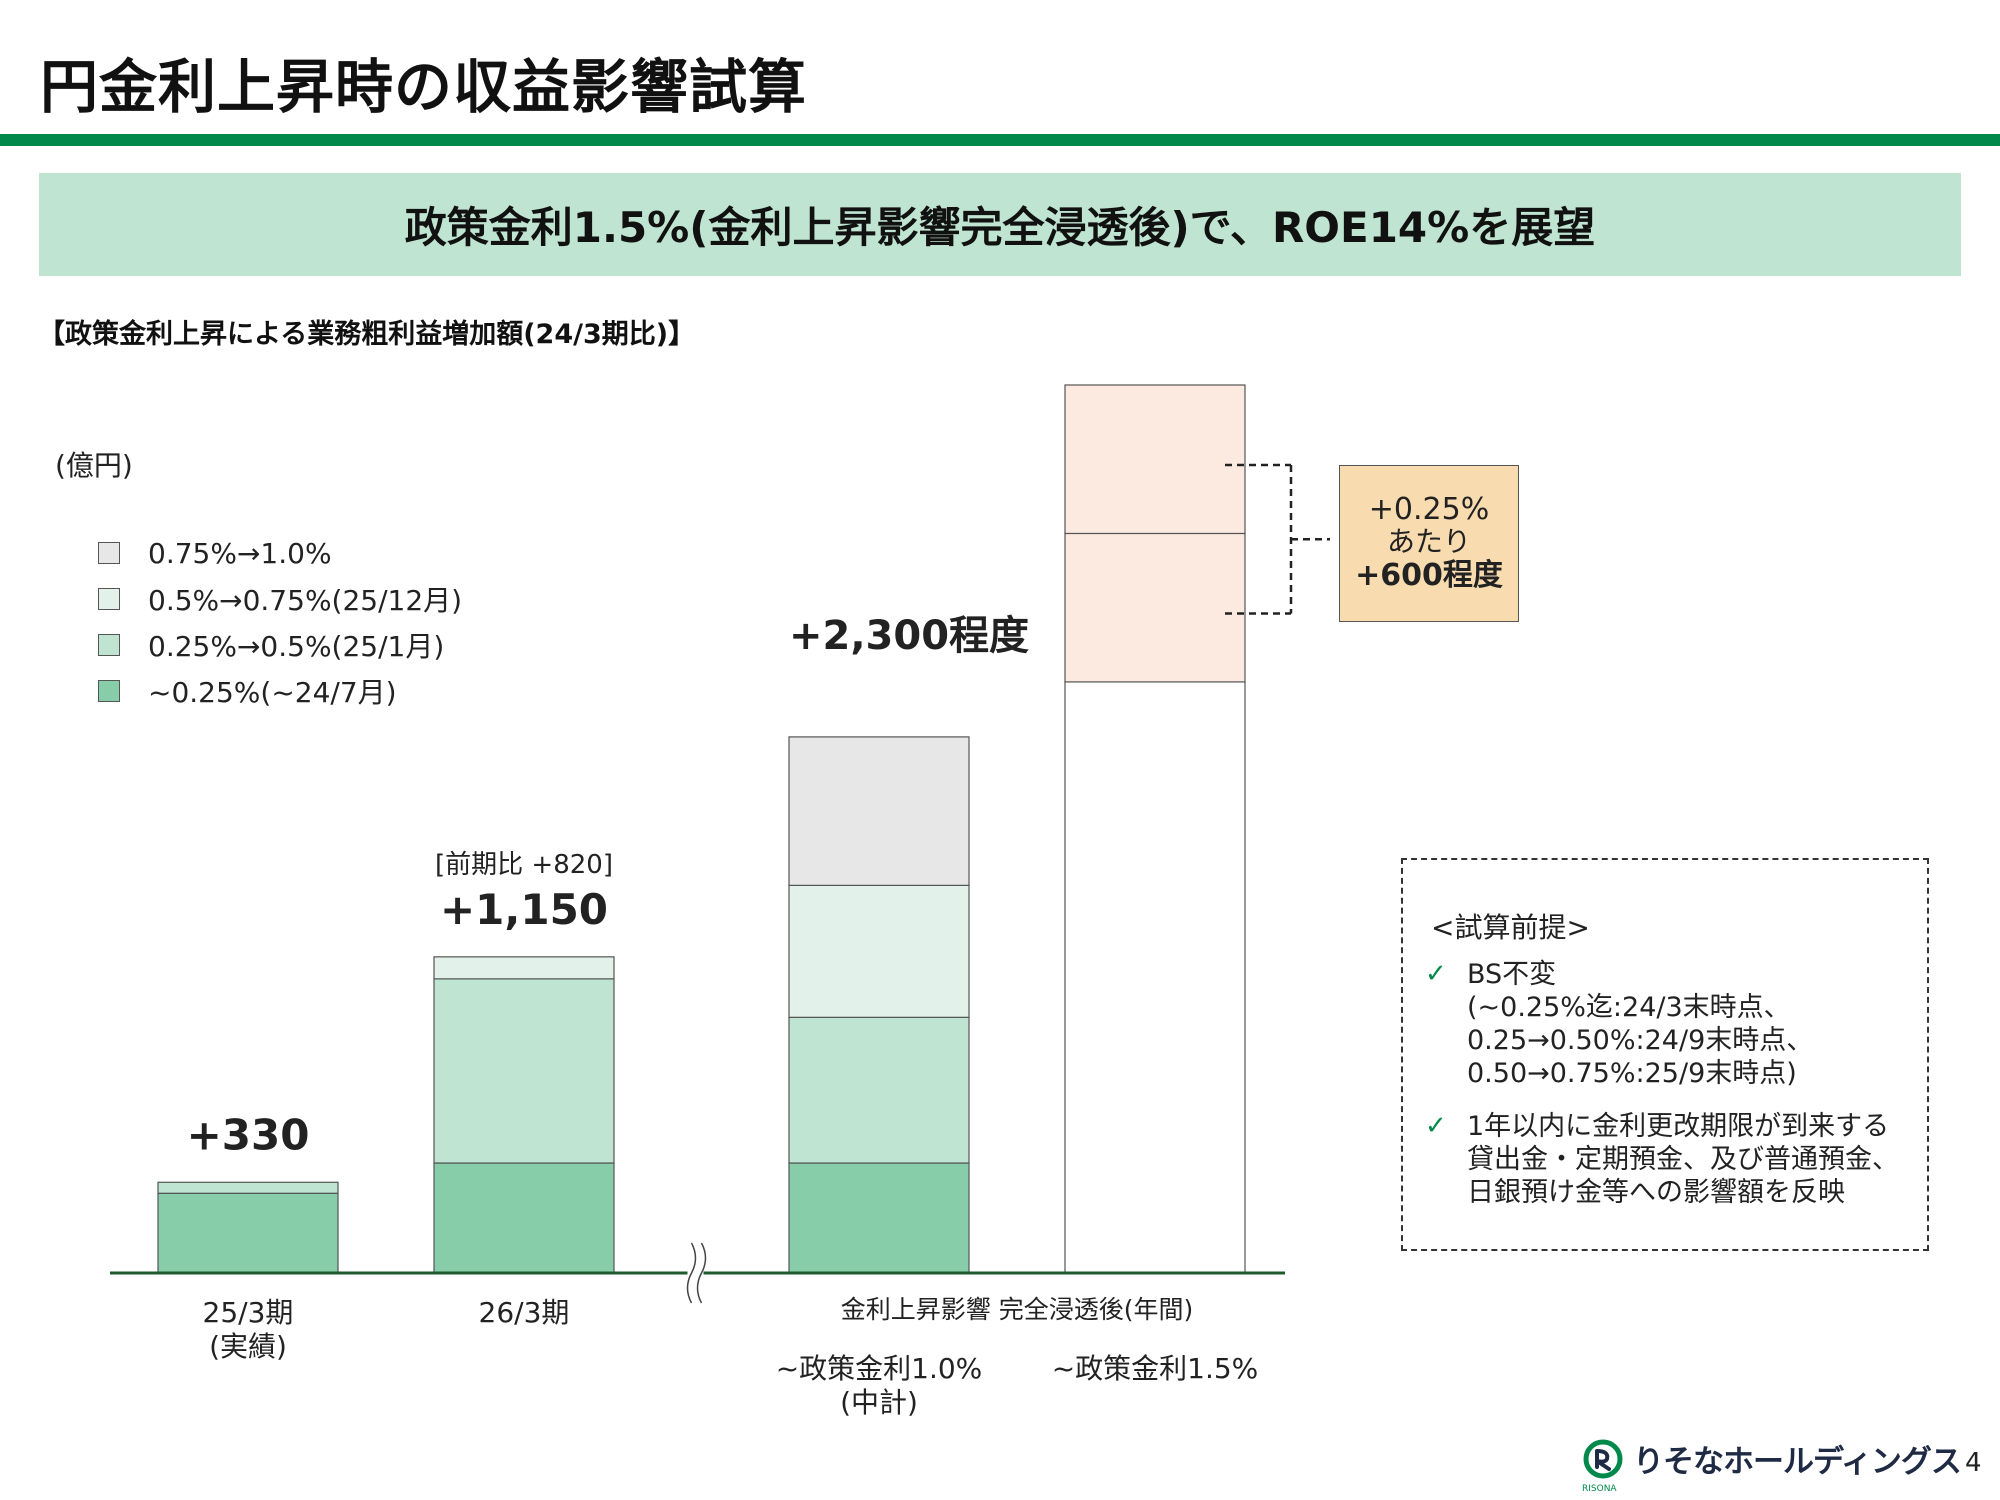  Describe the element at coordinates (1683, 1159) in the screenshot. I see `assumption-line: 貸出金・定期預金、及び普通預金、` at that location.